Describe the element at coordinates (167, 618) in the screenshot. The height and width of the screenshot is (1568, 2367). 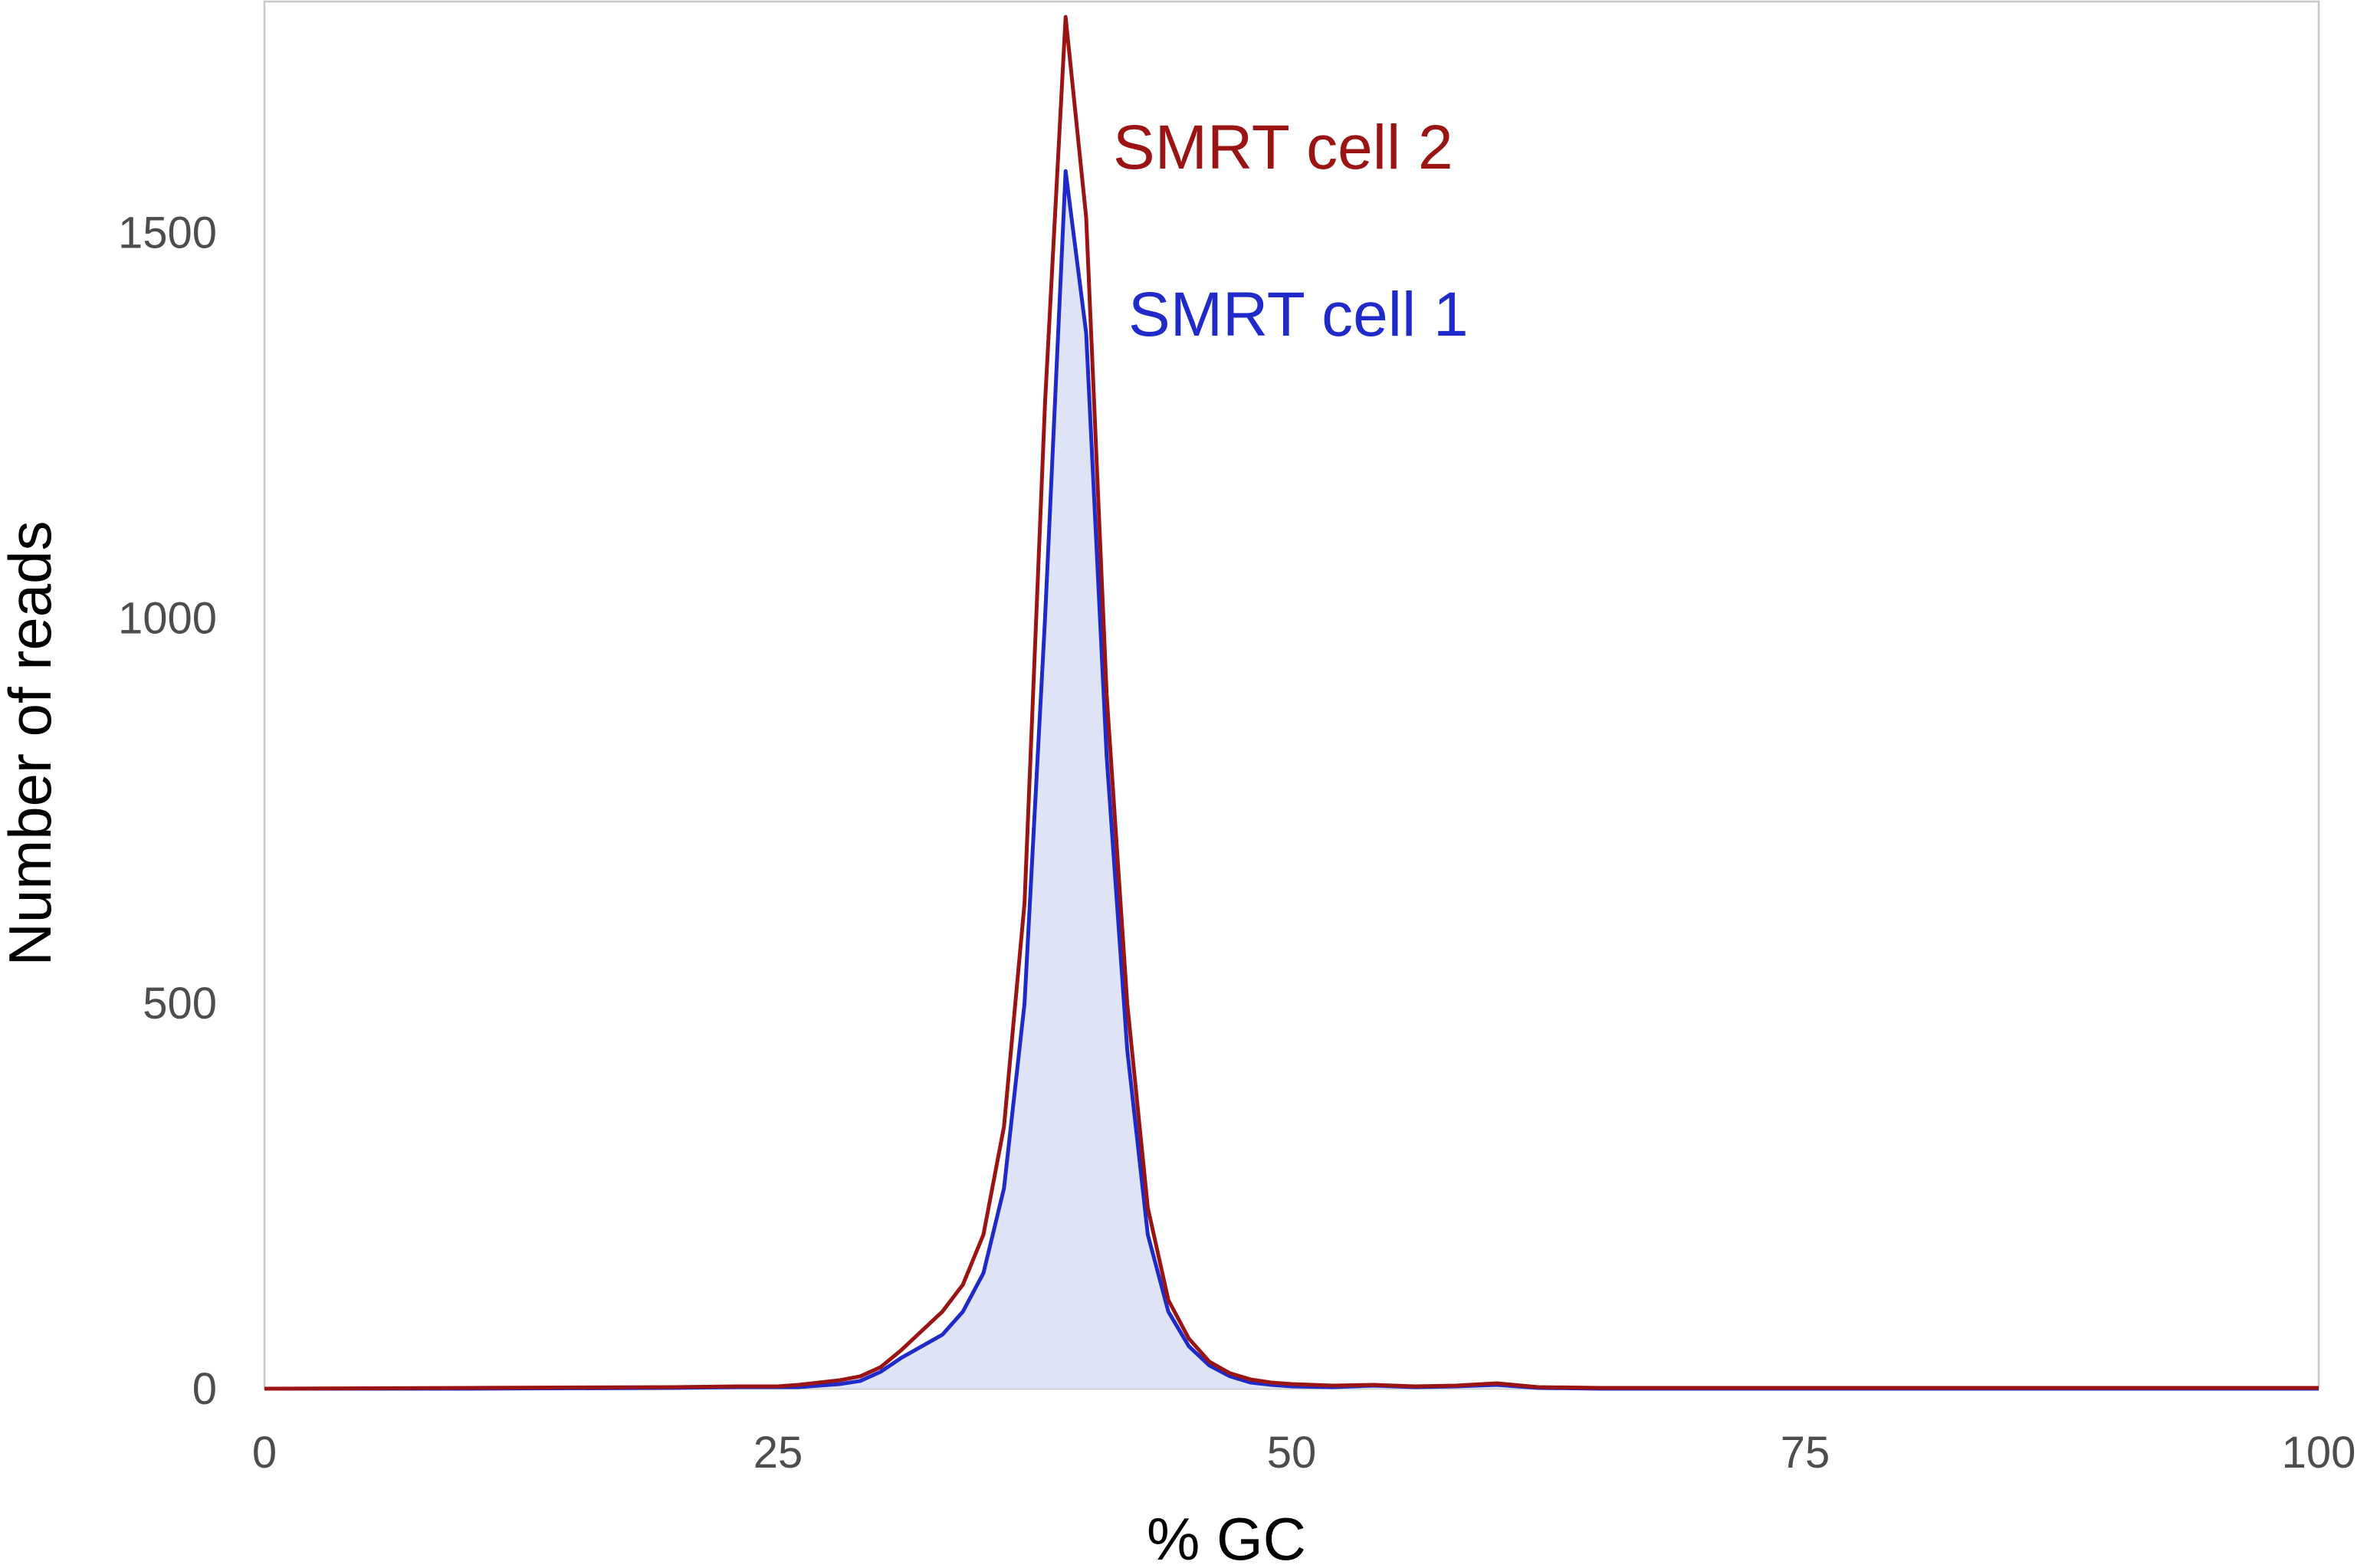
I see `y-tick-label: 1000` at that location.